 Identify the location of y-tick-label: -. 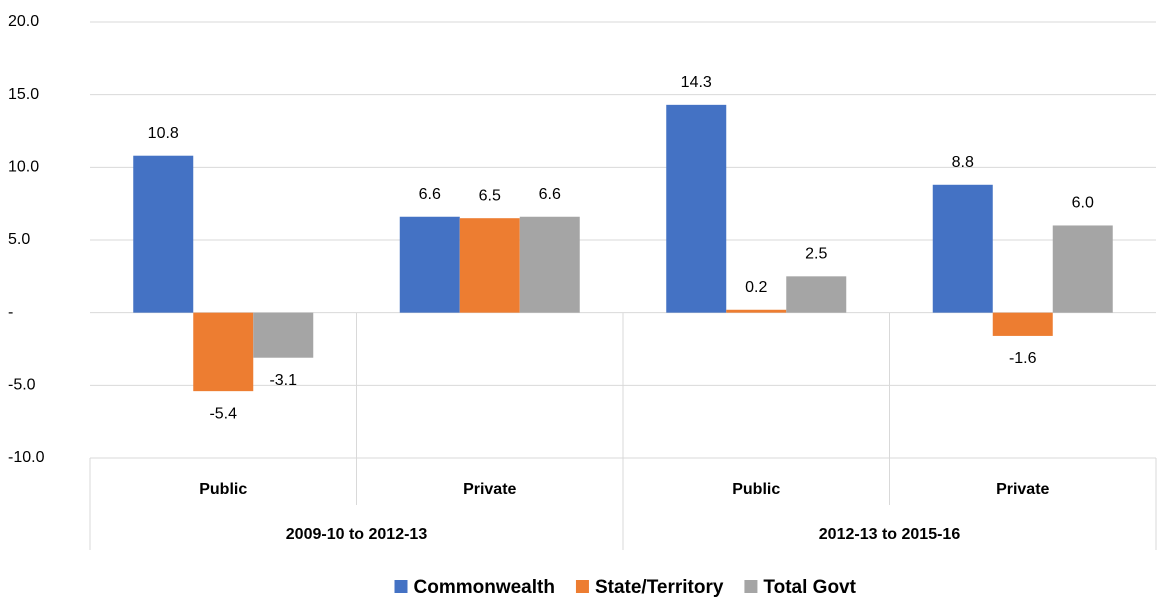
(10, 312).